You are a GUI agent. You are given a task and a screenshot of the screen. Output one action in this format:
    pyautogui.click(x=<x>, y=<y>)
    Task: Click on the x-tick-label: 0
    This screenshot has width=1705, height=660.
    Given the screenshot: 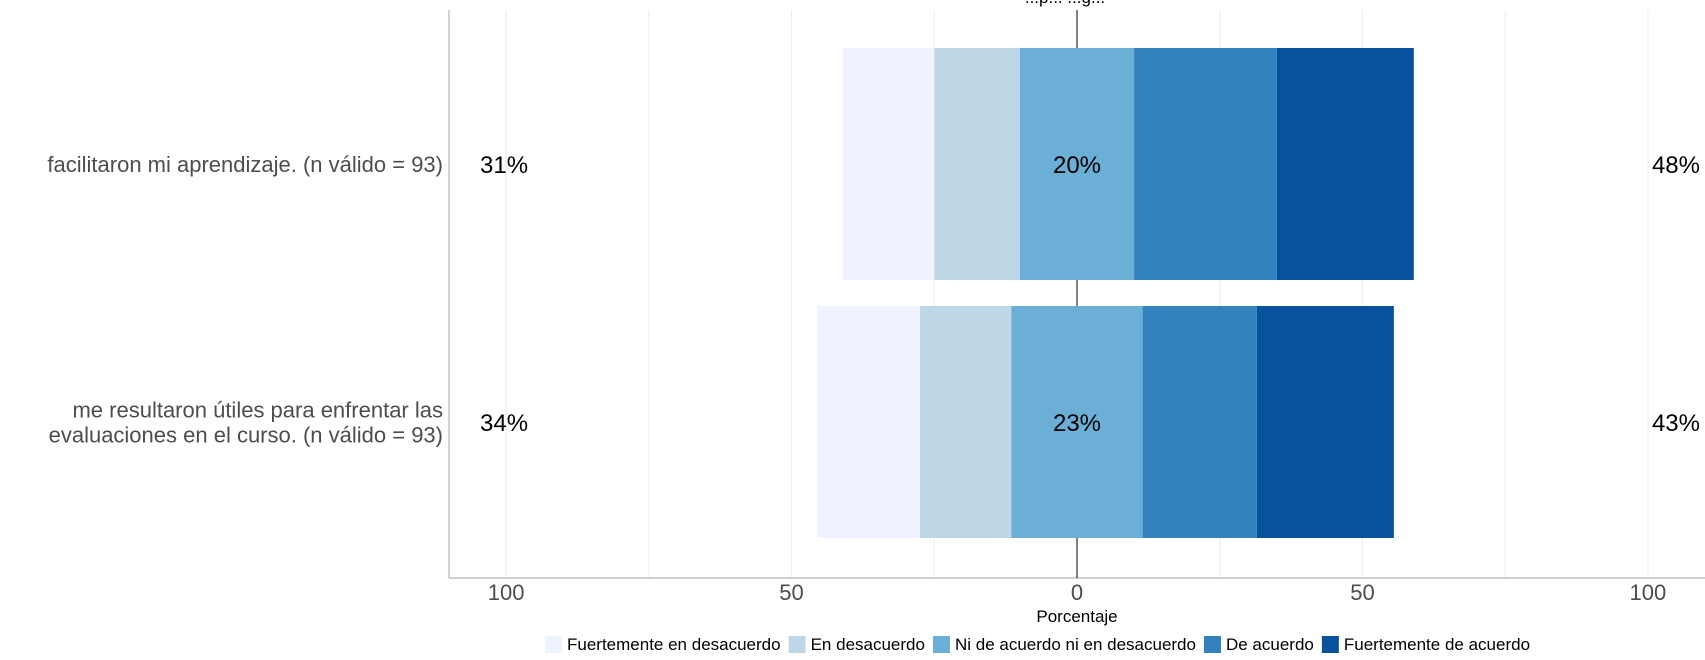 What is the action you would take?
    pyautogui.click(x=1077, y=592)
    